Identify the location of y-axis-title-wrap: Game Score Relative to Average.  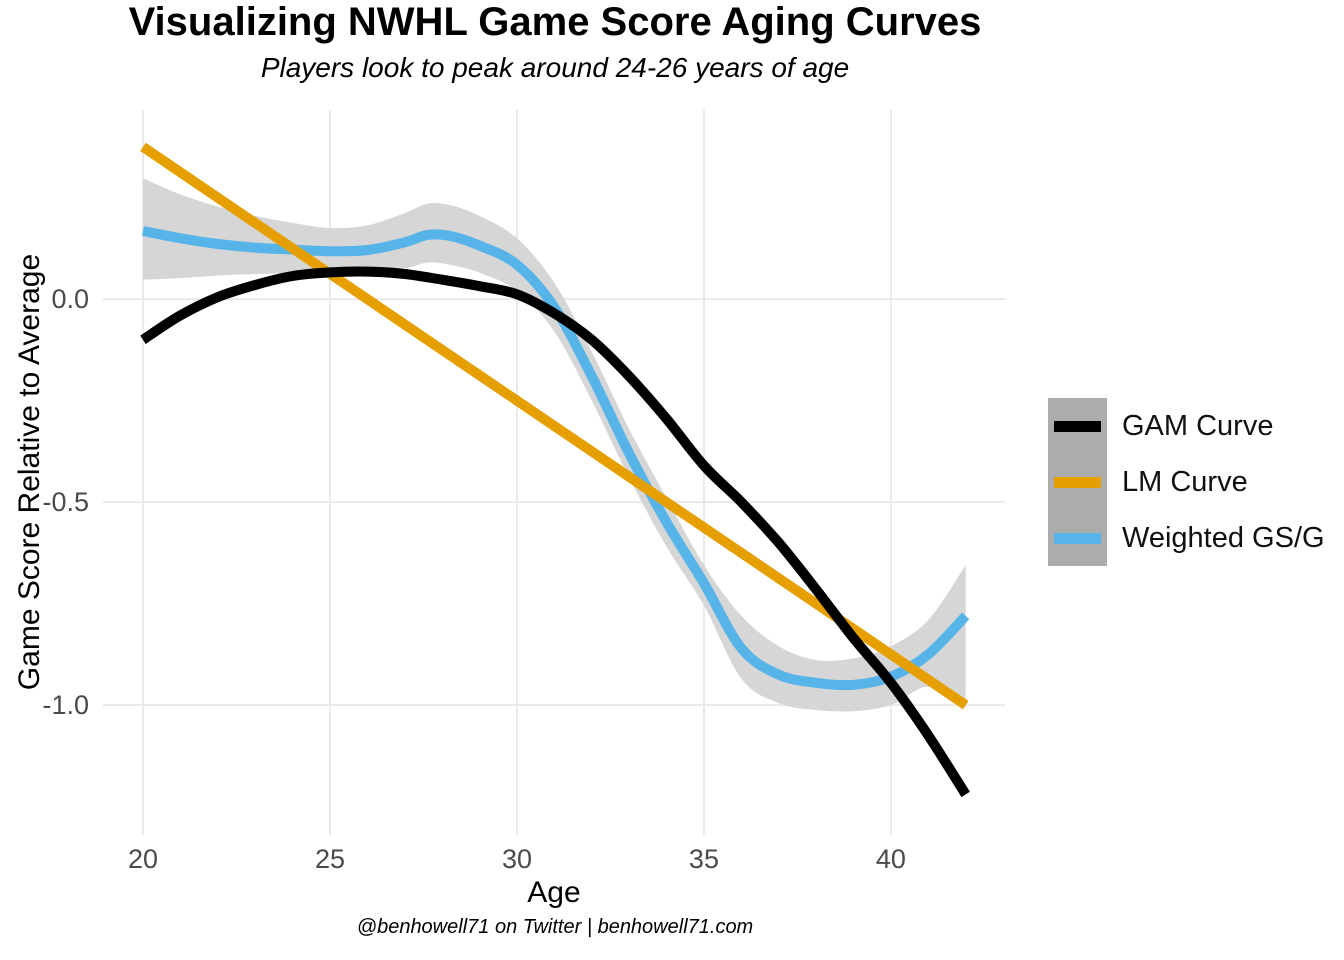
(30, 472).